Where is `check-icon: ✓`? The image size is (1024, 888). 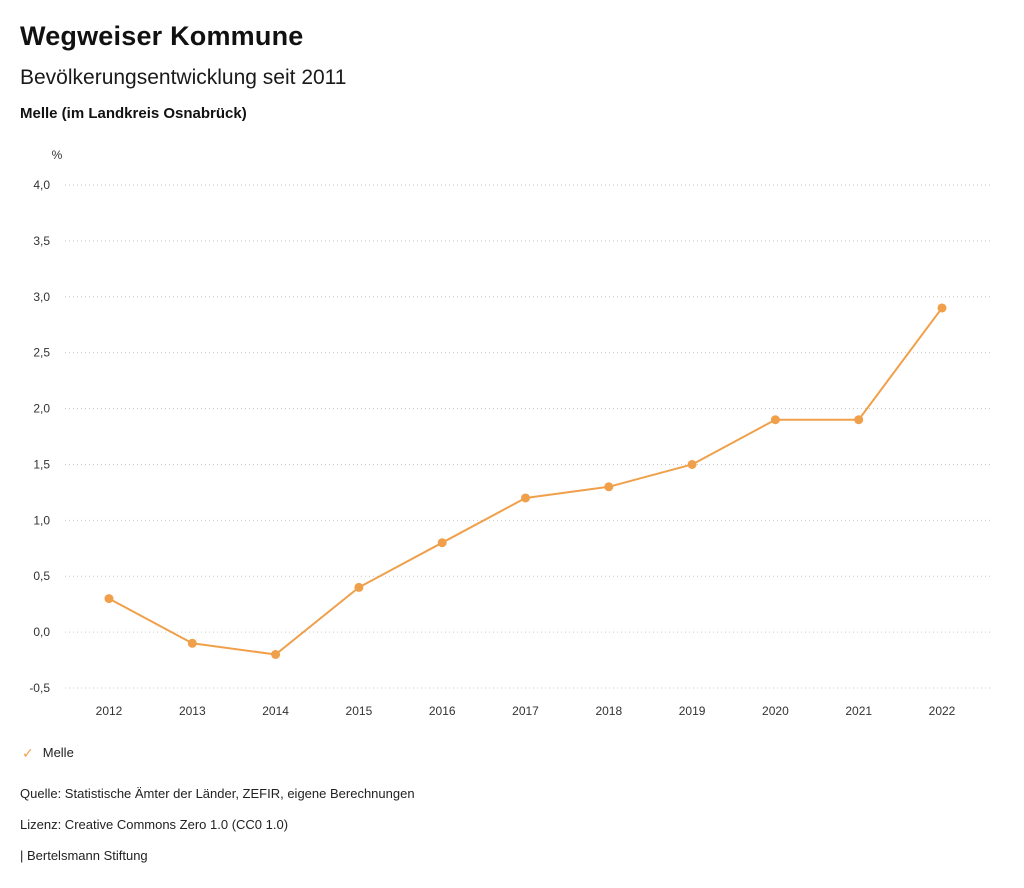 check-icon: ✓ is located at coordinates (28, 752).